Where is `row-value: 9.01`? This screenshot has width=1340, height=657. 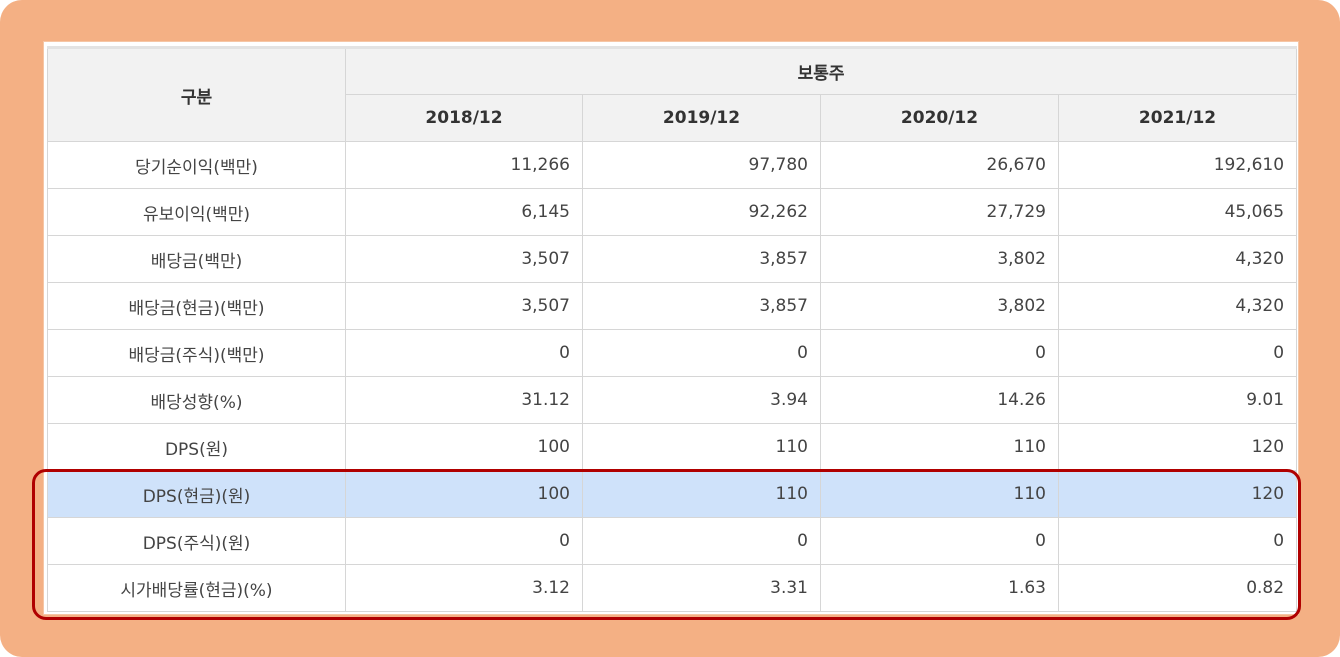 row-value: 9.01 is located at coordinates (1177, 400).